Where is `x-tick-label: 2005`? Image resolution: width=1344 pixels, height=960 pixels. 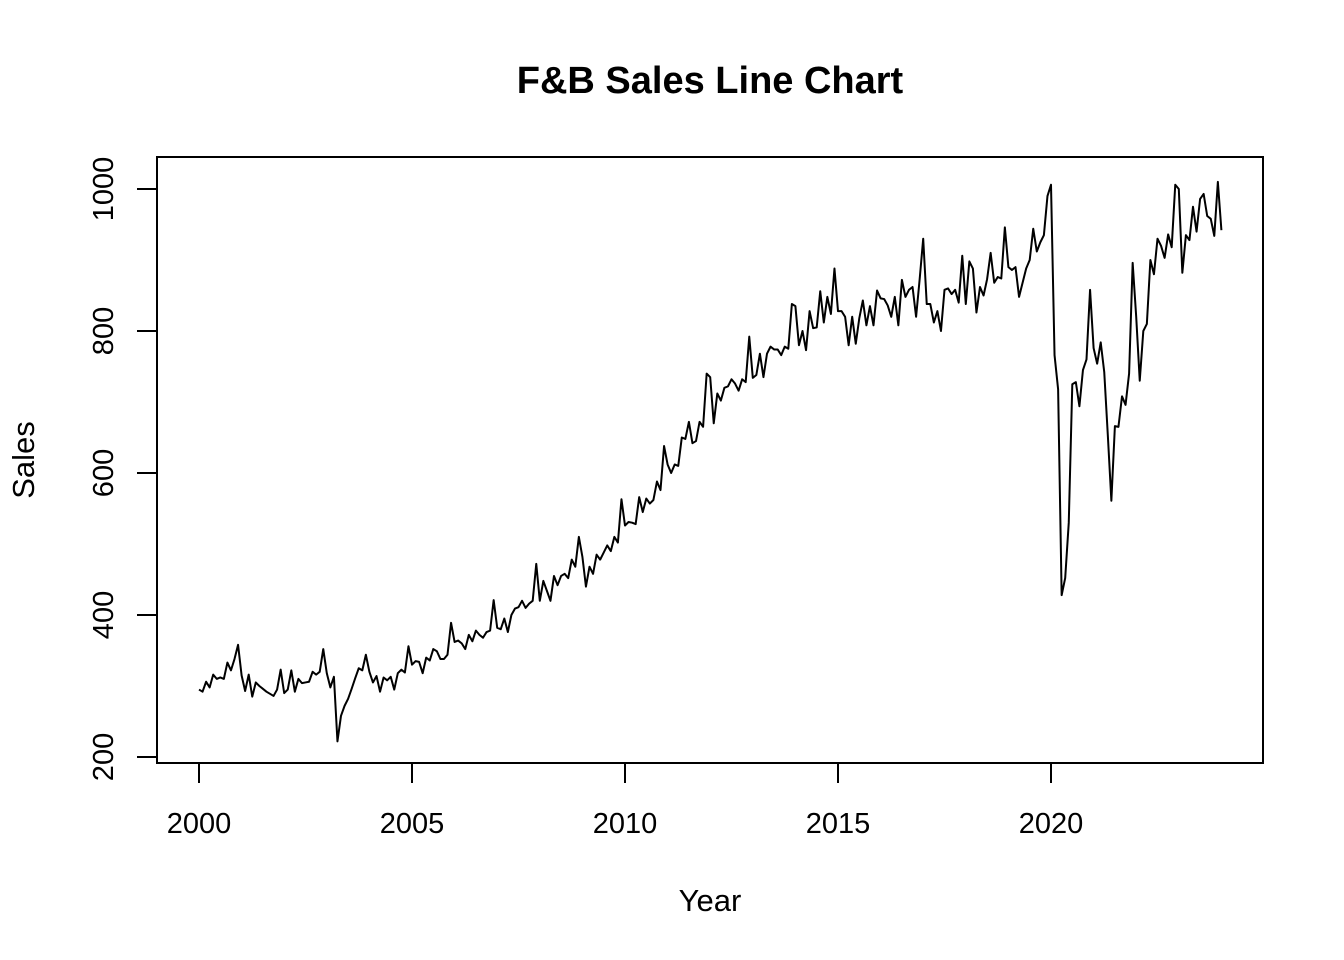
x-tick-label: 2005 is located at coordinates (412, 824).